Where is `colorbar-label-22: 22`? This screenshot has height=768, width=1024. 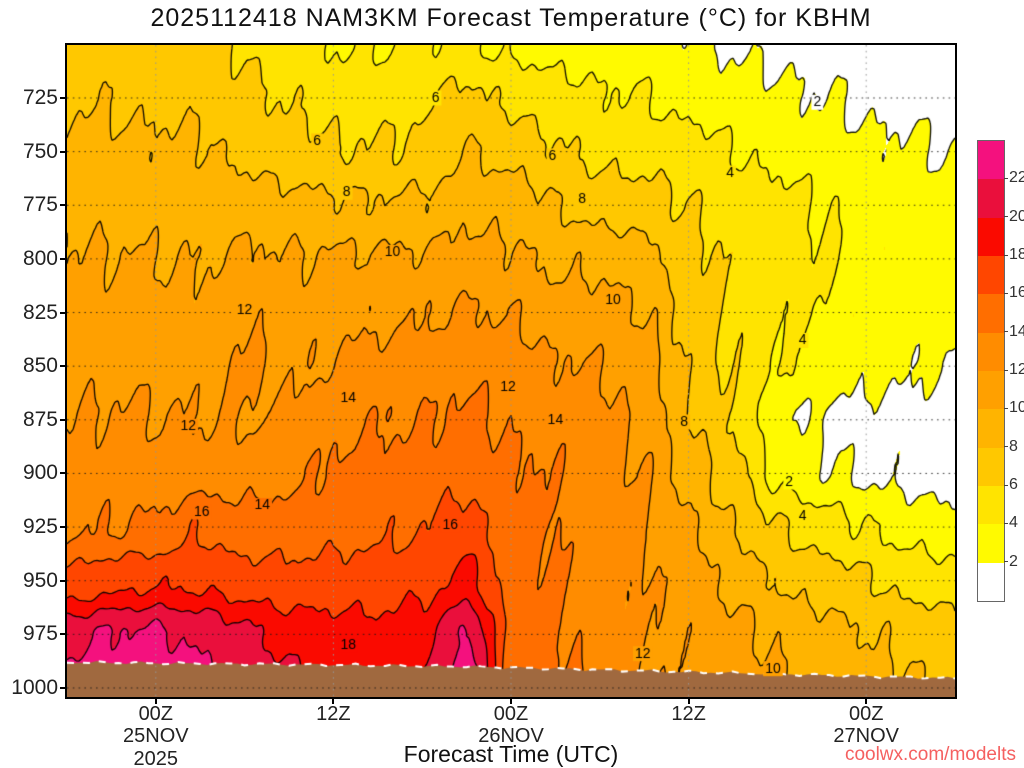
colorbar-label-22: 22 is located at coordinates (1016, 178).